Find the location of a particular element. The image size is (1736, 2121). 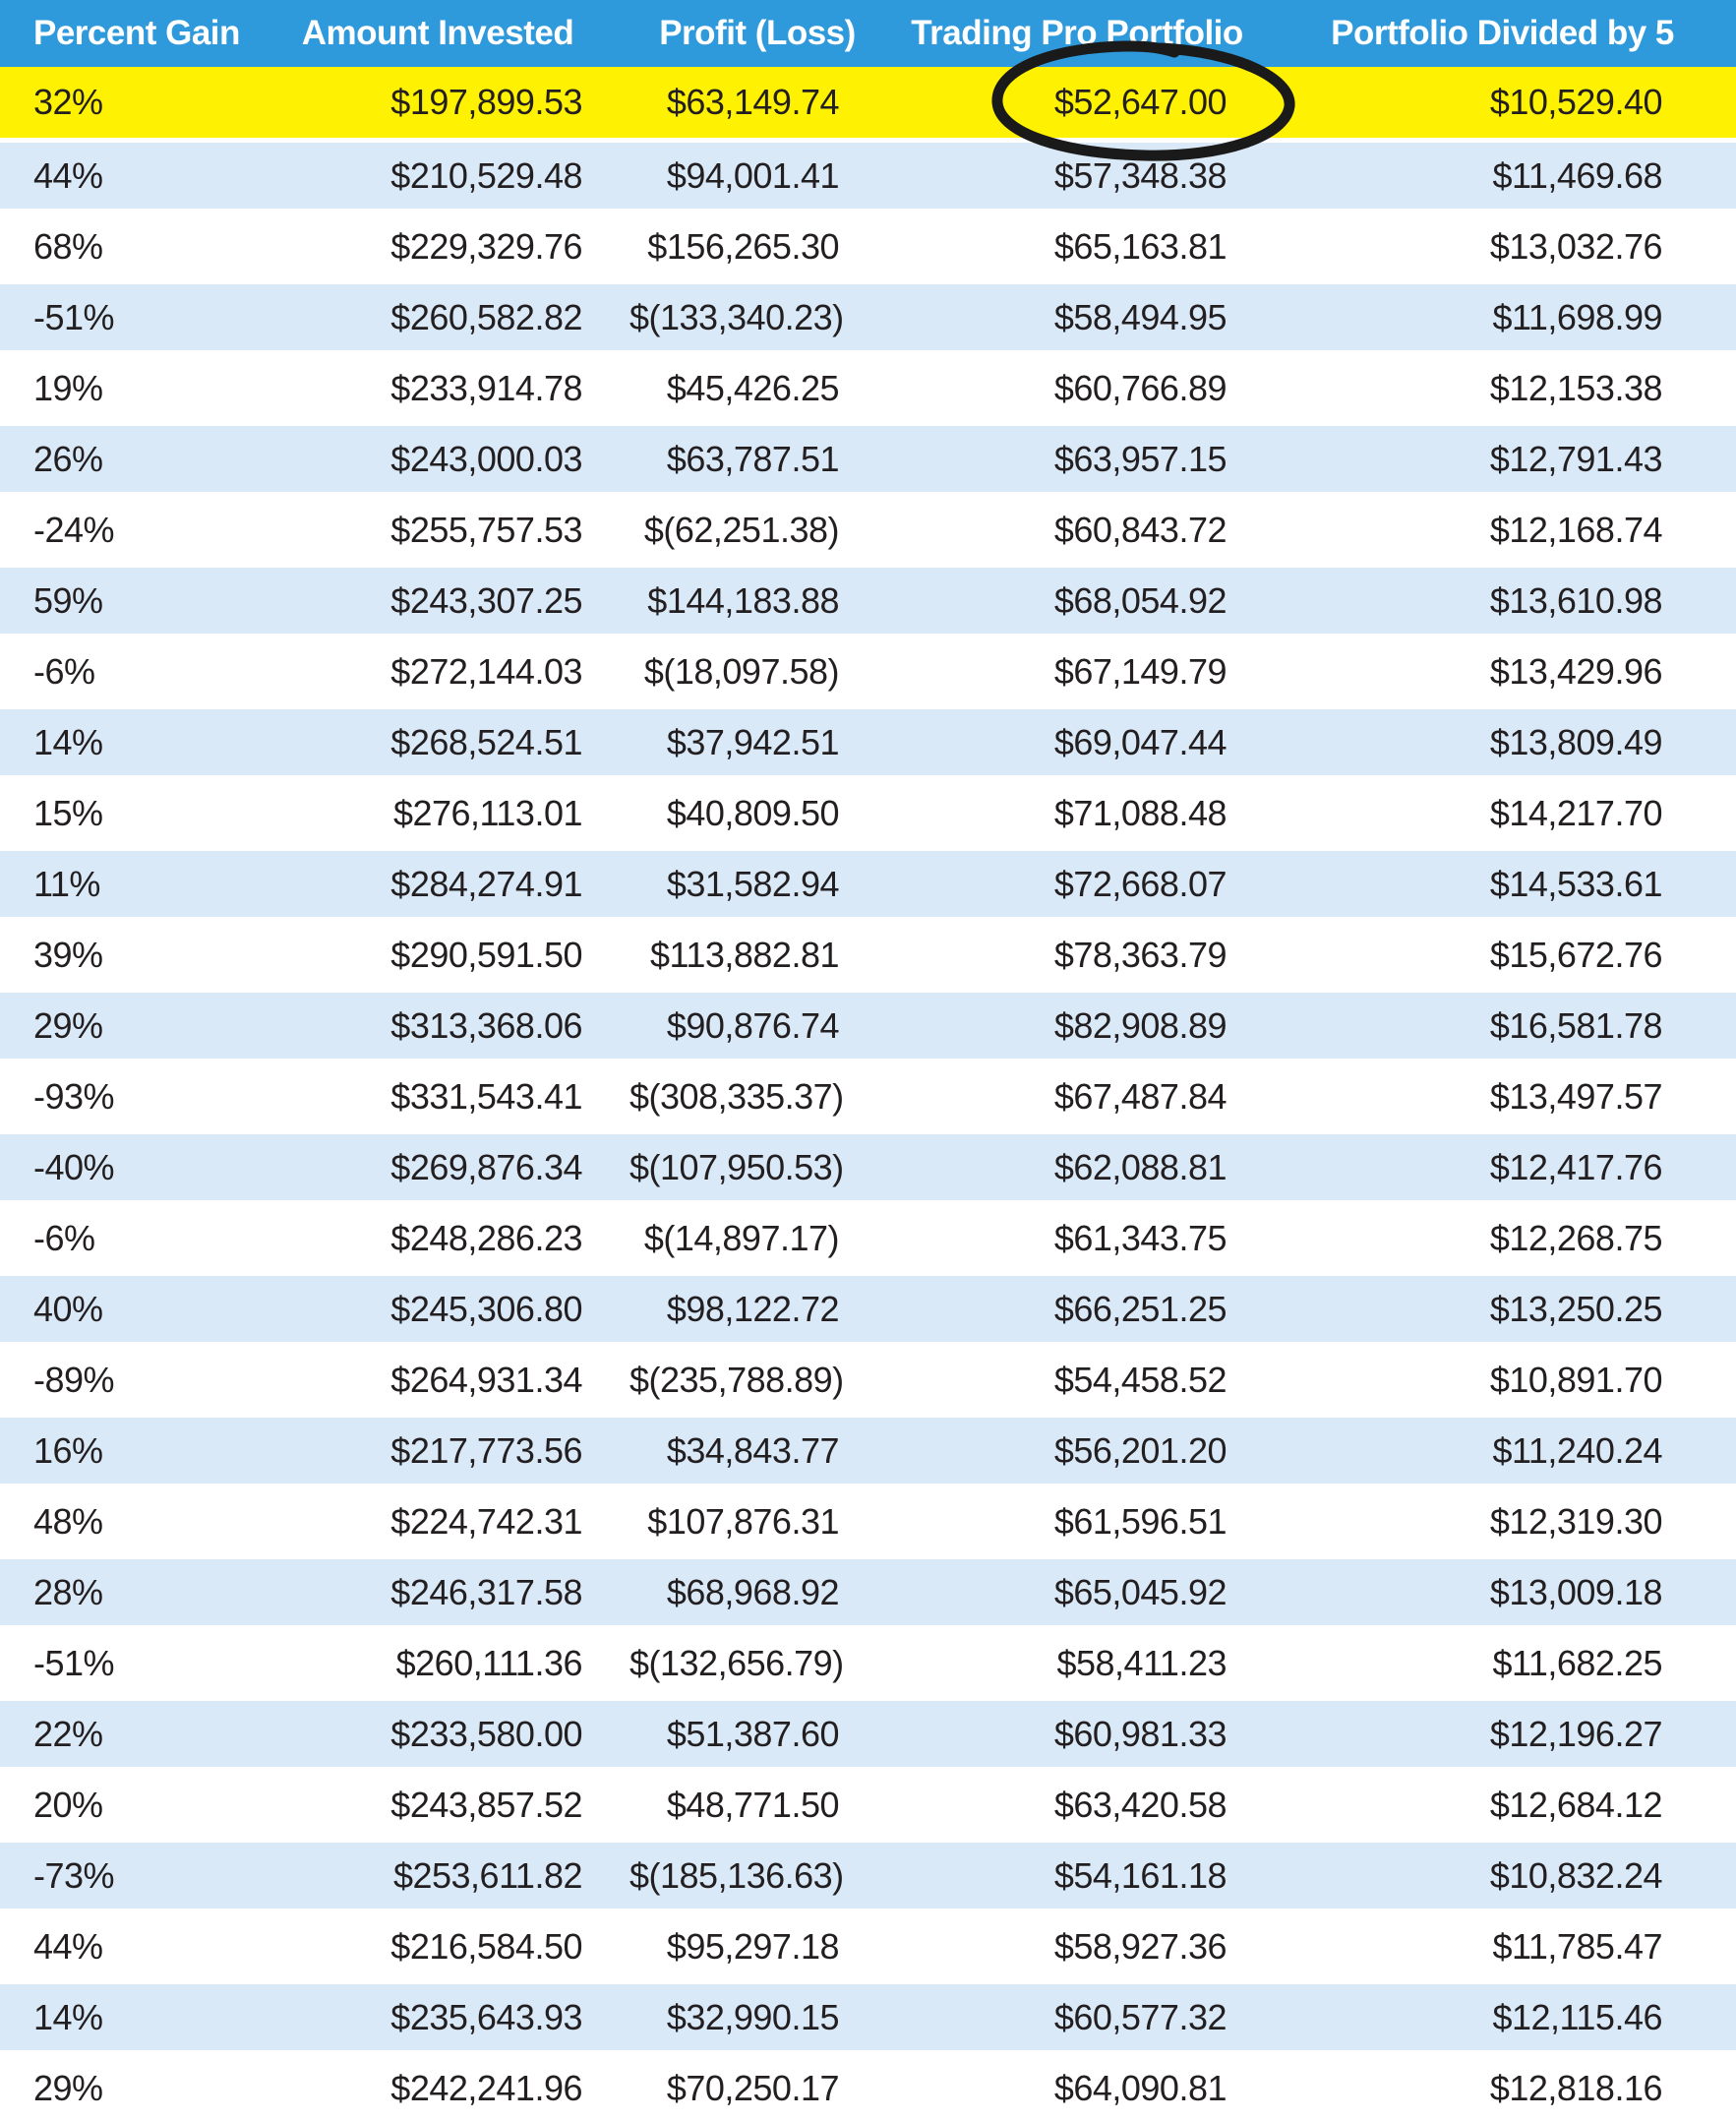

cell: -93% is located at coordinates (123, 1094).